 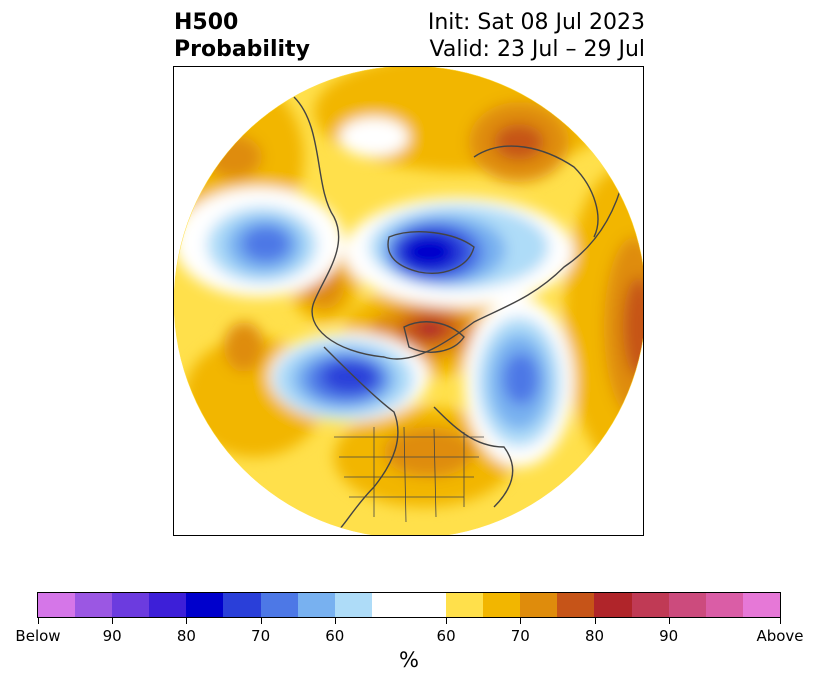 What do you see at coordinates (633, 327) in the screenshot?
I see `above-peak-central-asia` at bounding box center [633, 327].